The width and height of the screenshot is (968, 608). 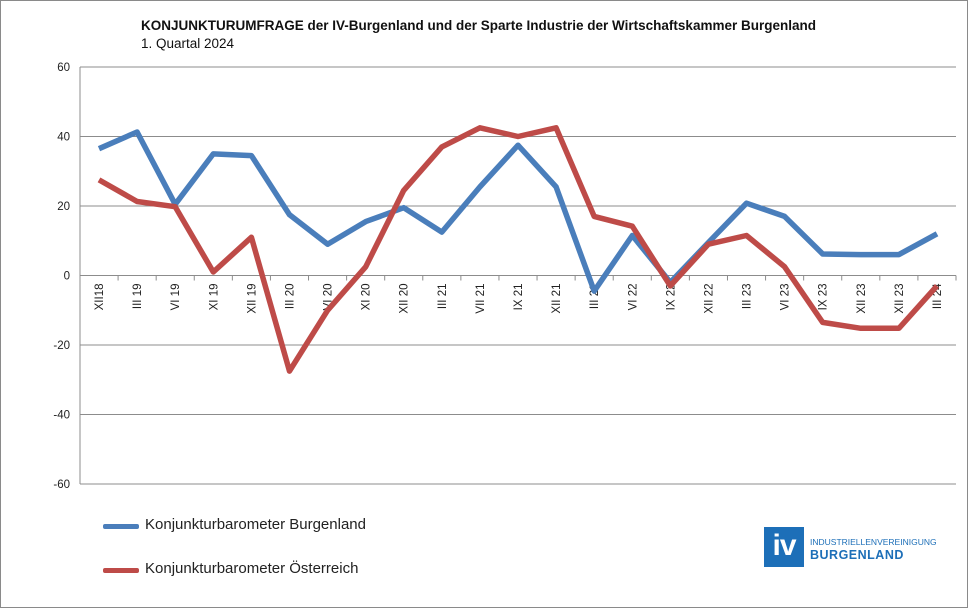 I want to click on x-tick-label: IX 22, so click(x=671, y=297).